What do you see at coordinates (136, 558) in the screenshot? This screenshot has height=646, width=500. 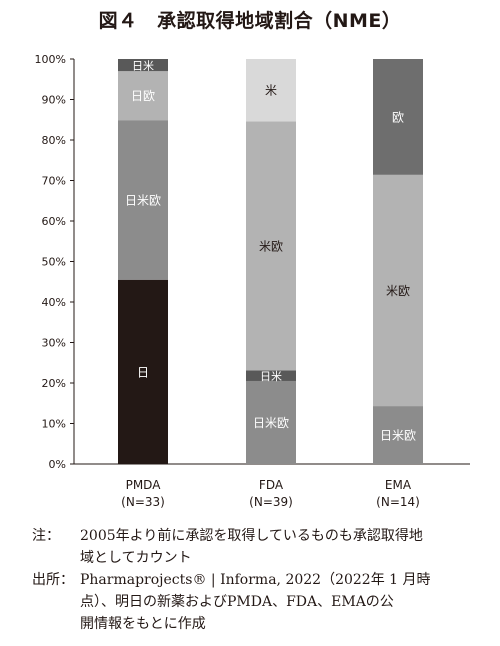 I see `note-text-2: 域としてカウント` at bounding box center [136, 558].